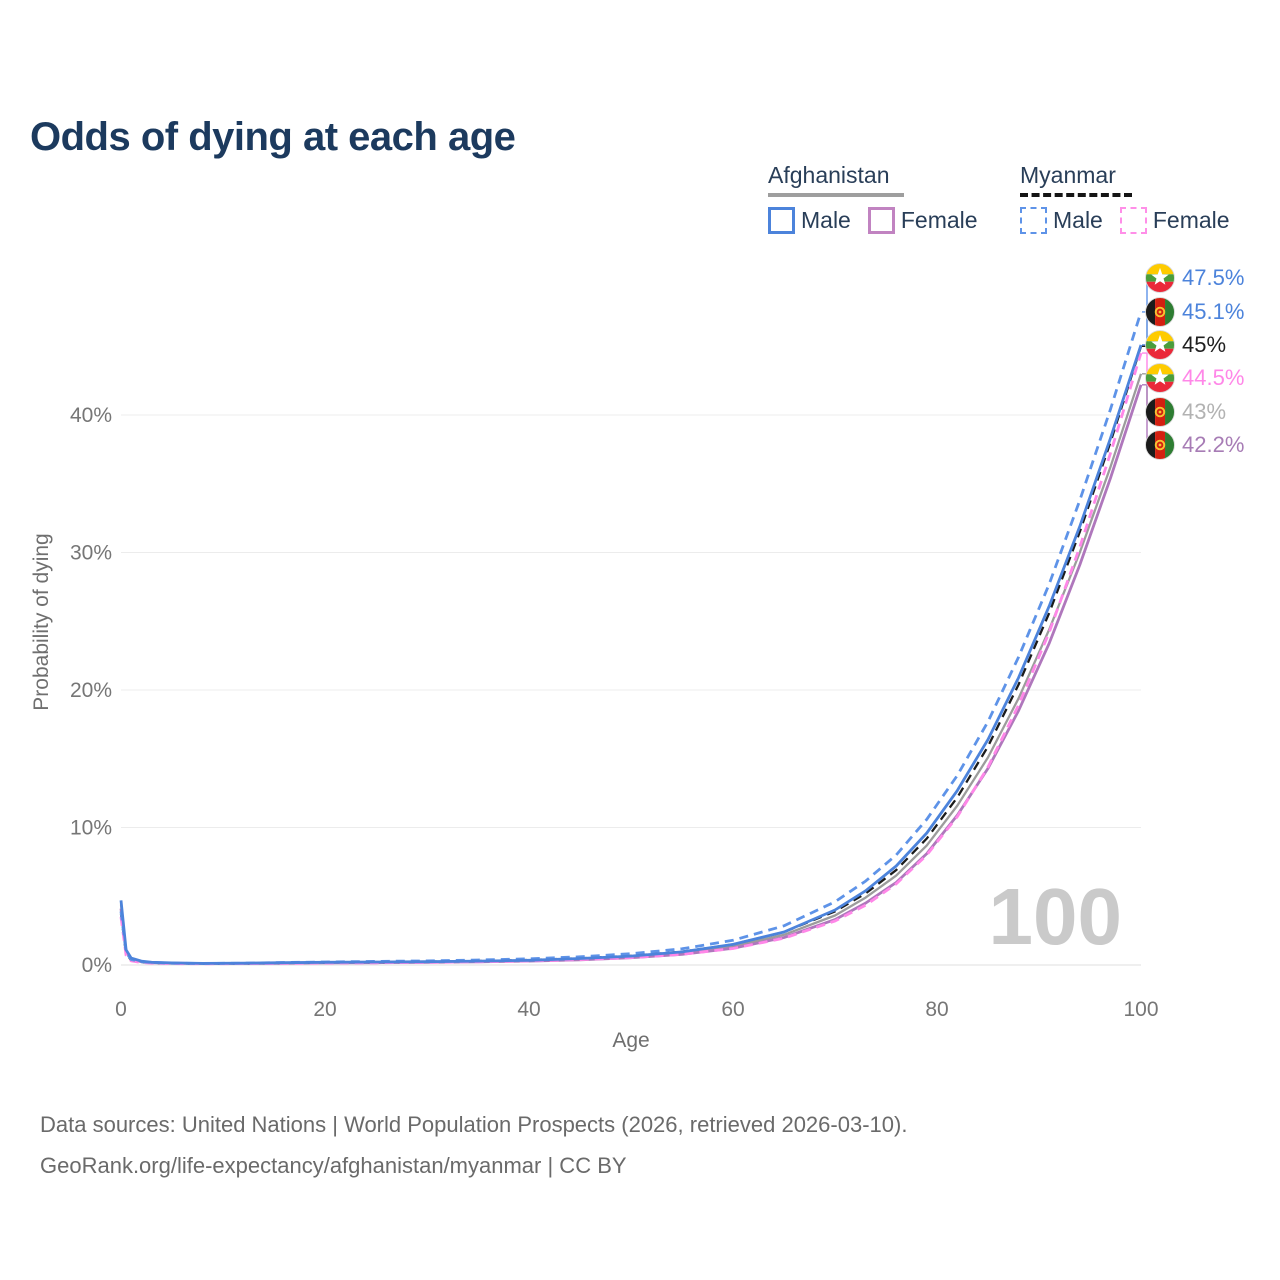  I want to click on end-label-myanmar-male: 47.5%, so click(1194, 278).